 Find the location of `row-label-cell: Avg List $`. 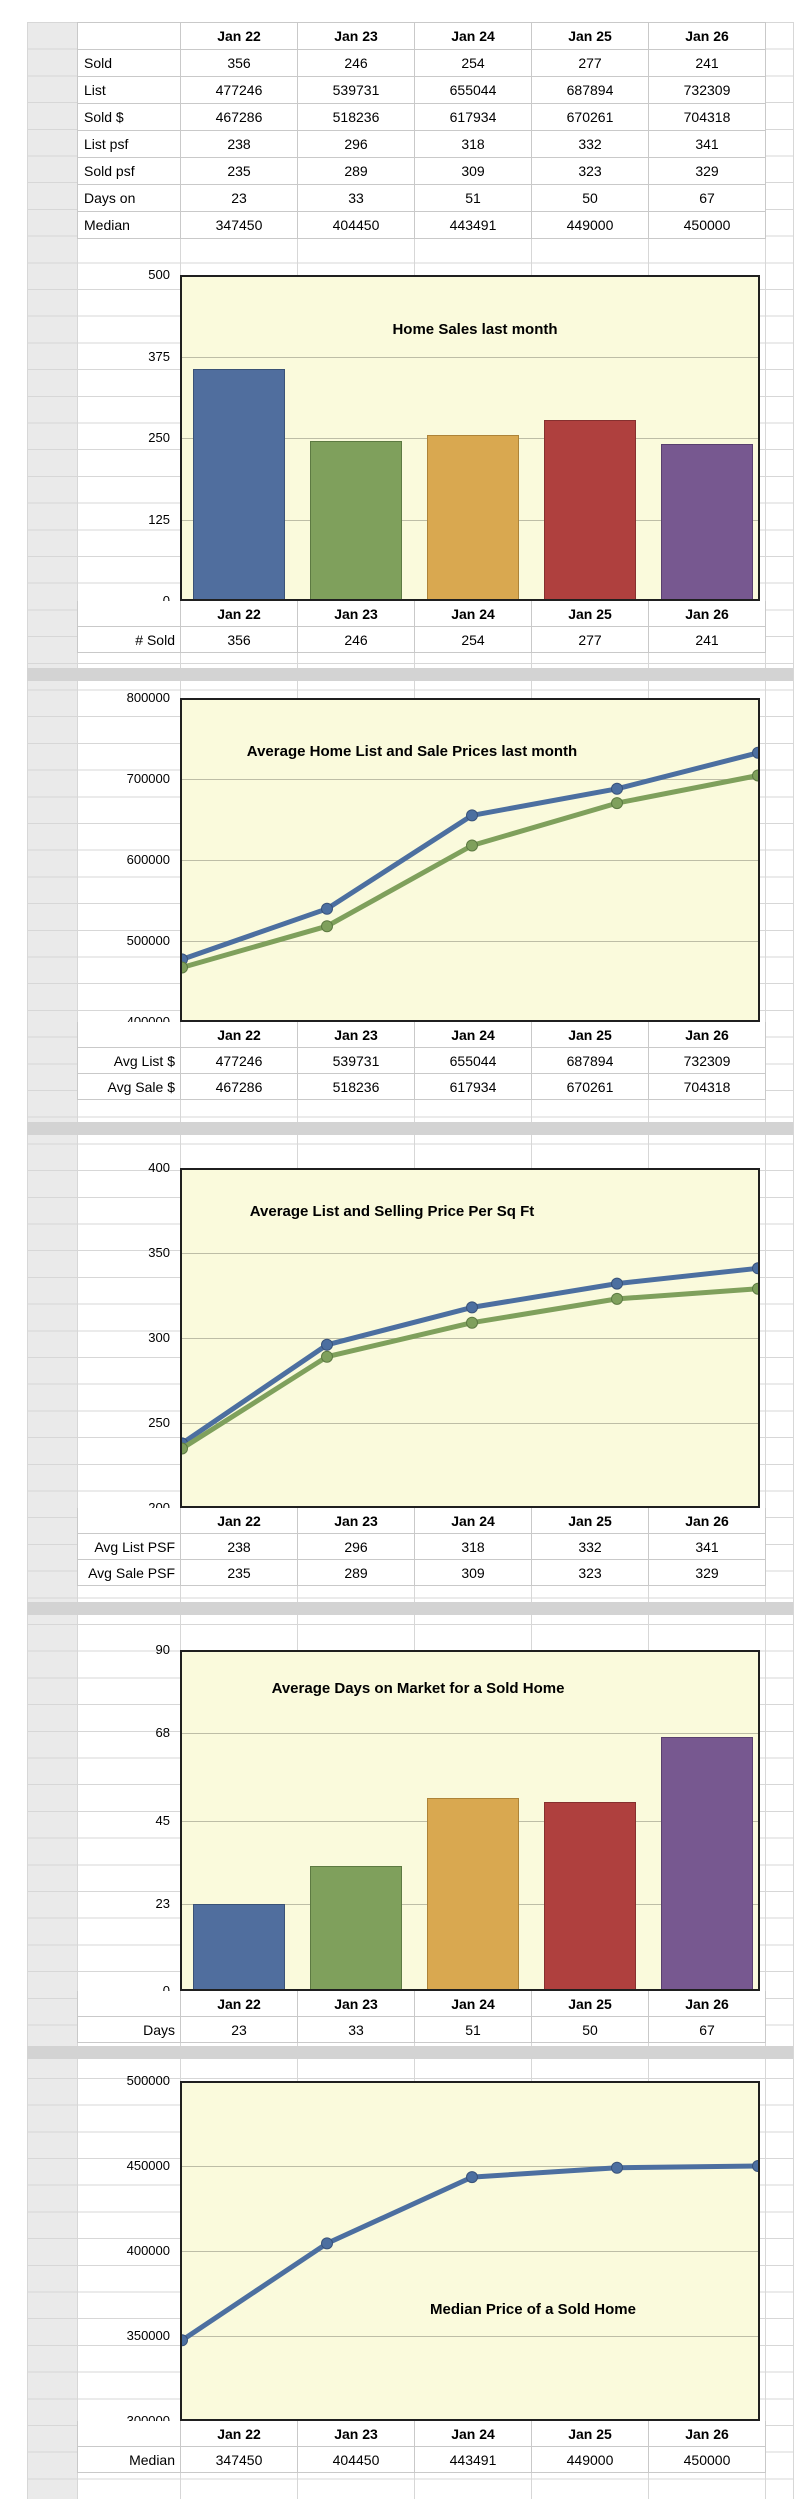

row-label-cell: Avg List $ is located at coordinates (129, 1061).